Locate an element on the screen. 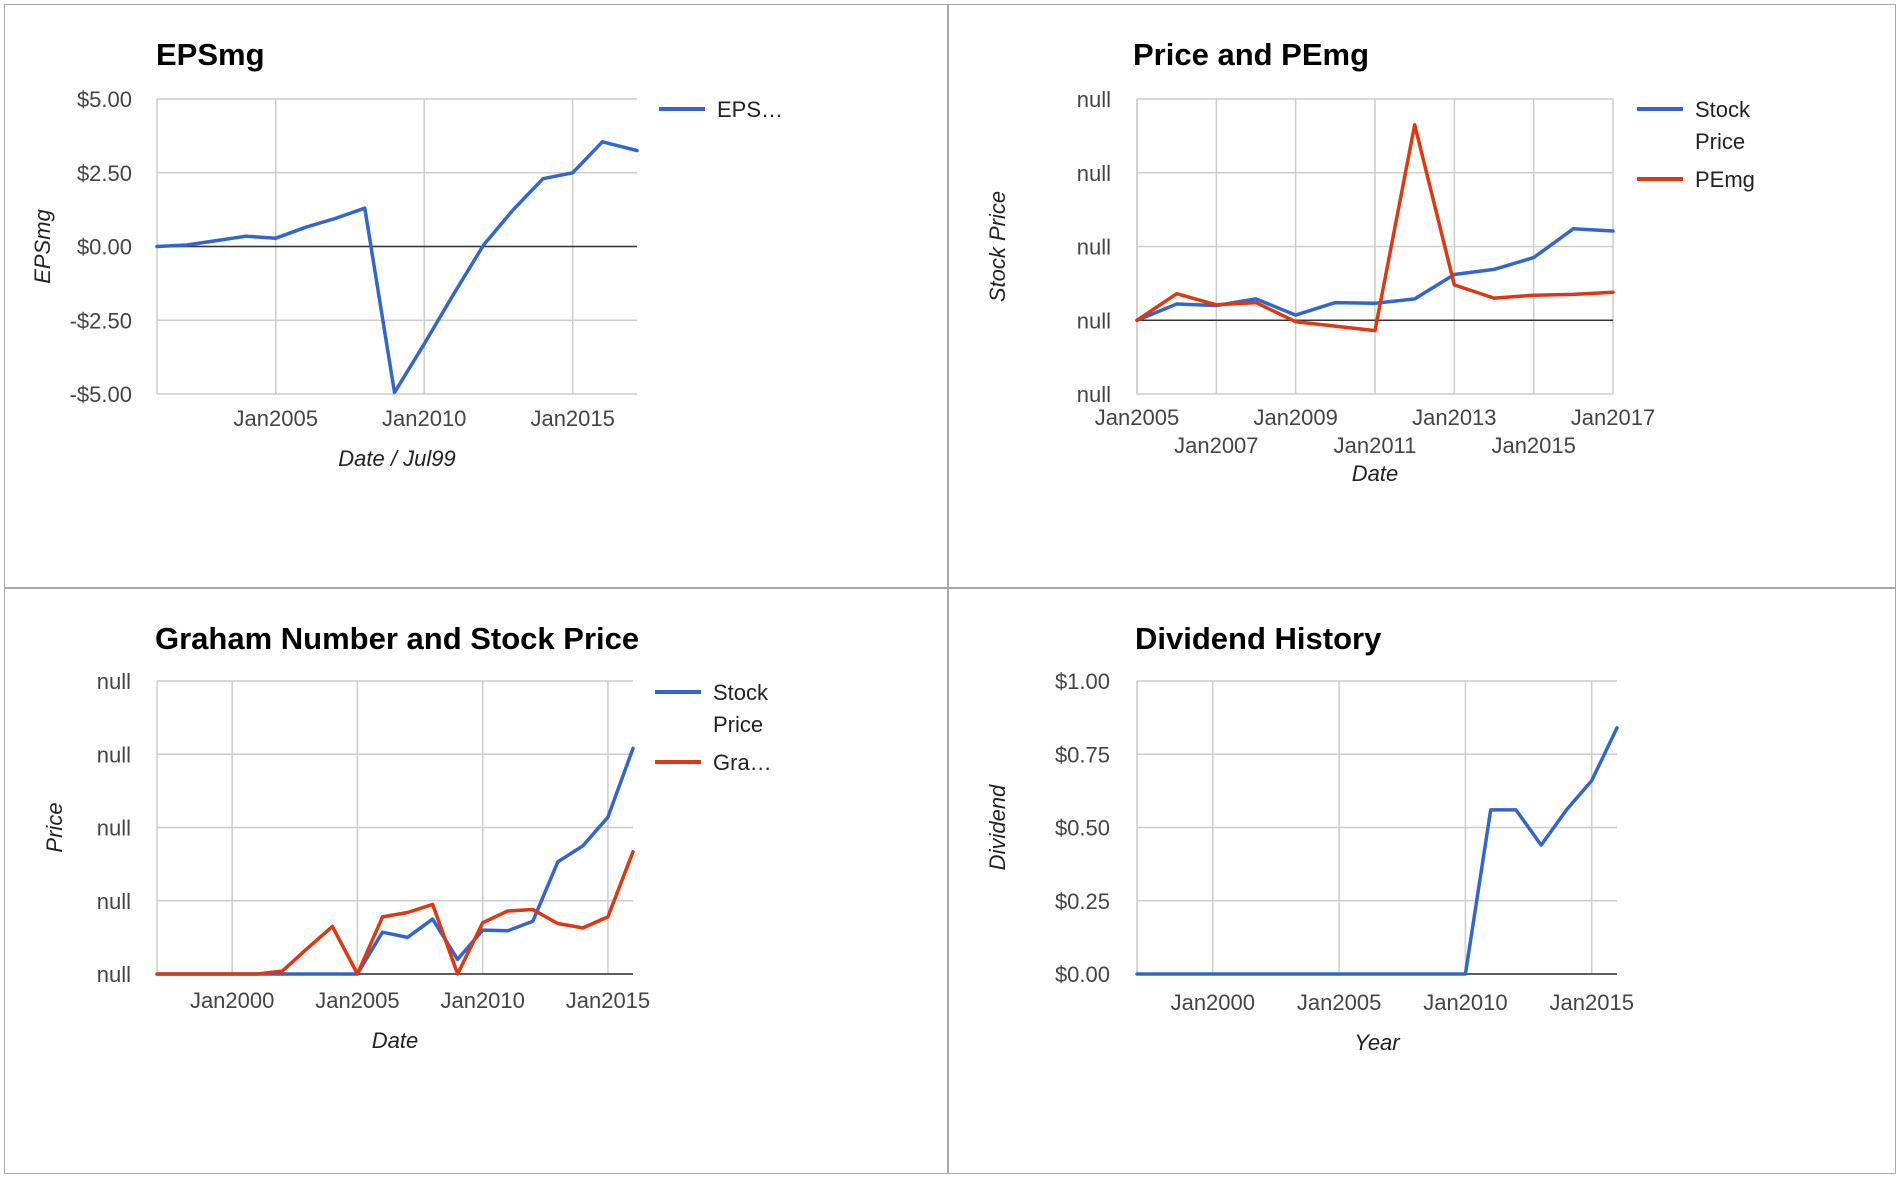 The image size is (1900, 1186). y-tick-label: $2.50 is located at coordinates (104, 173).